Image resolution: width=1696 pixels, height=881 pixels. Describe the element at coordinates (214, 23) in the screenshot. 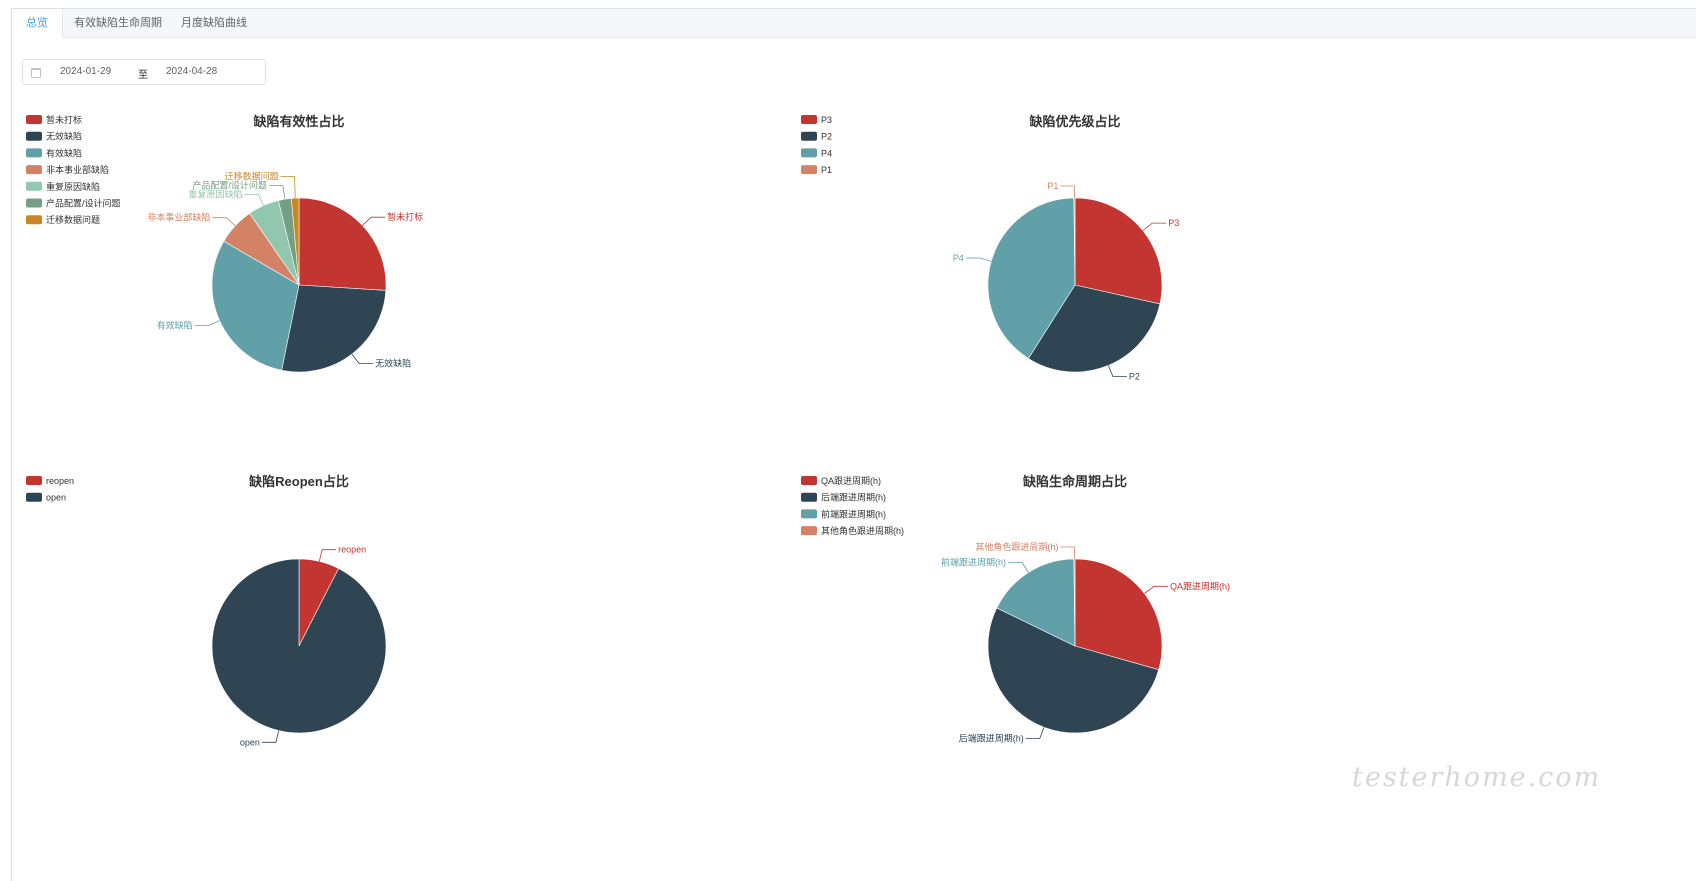

I see `tab-monthly-defect-curve: 月度缺陷曲线` at that location.